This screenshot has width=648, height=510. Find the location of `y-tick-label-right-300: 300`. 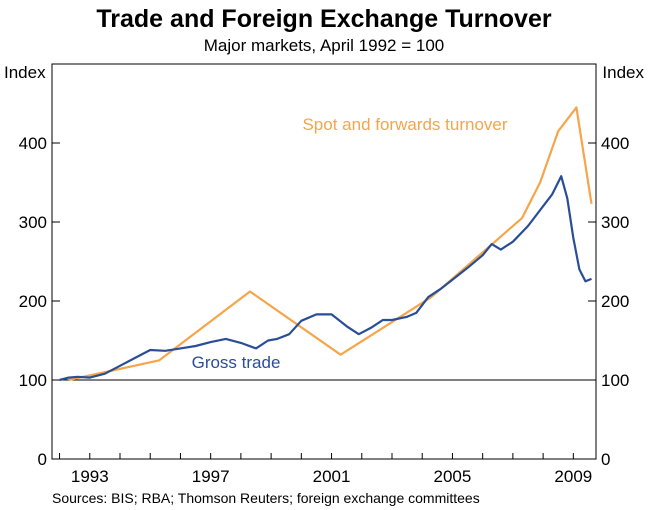

y-tick-label-right-300: 300 is located at coordinates (615, 222).